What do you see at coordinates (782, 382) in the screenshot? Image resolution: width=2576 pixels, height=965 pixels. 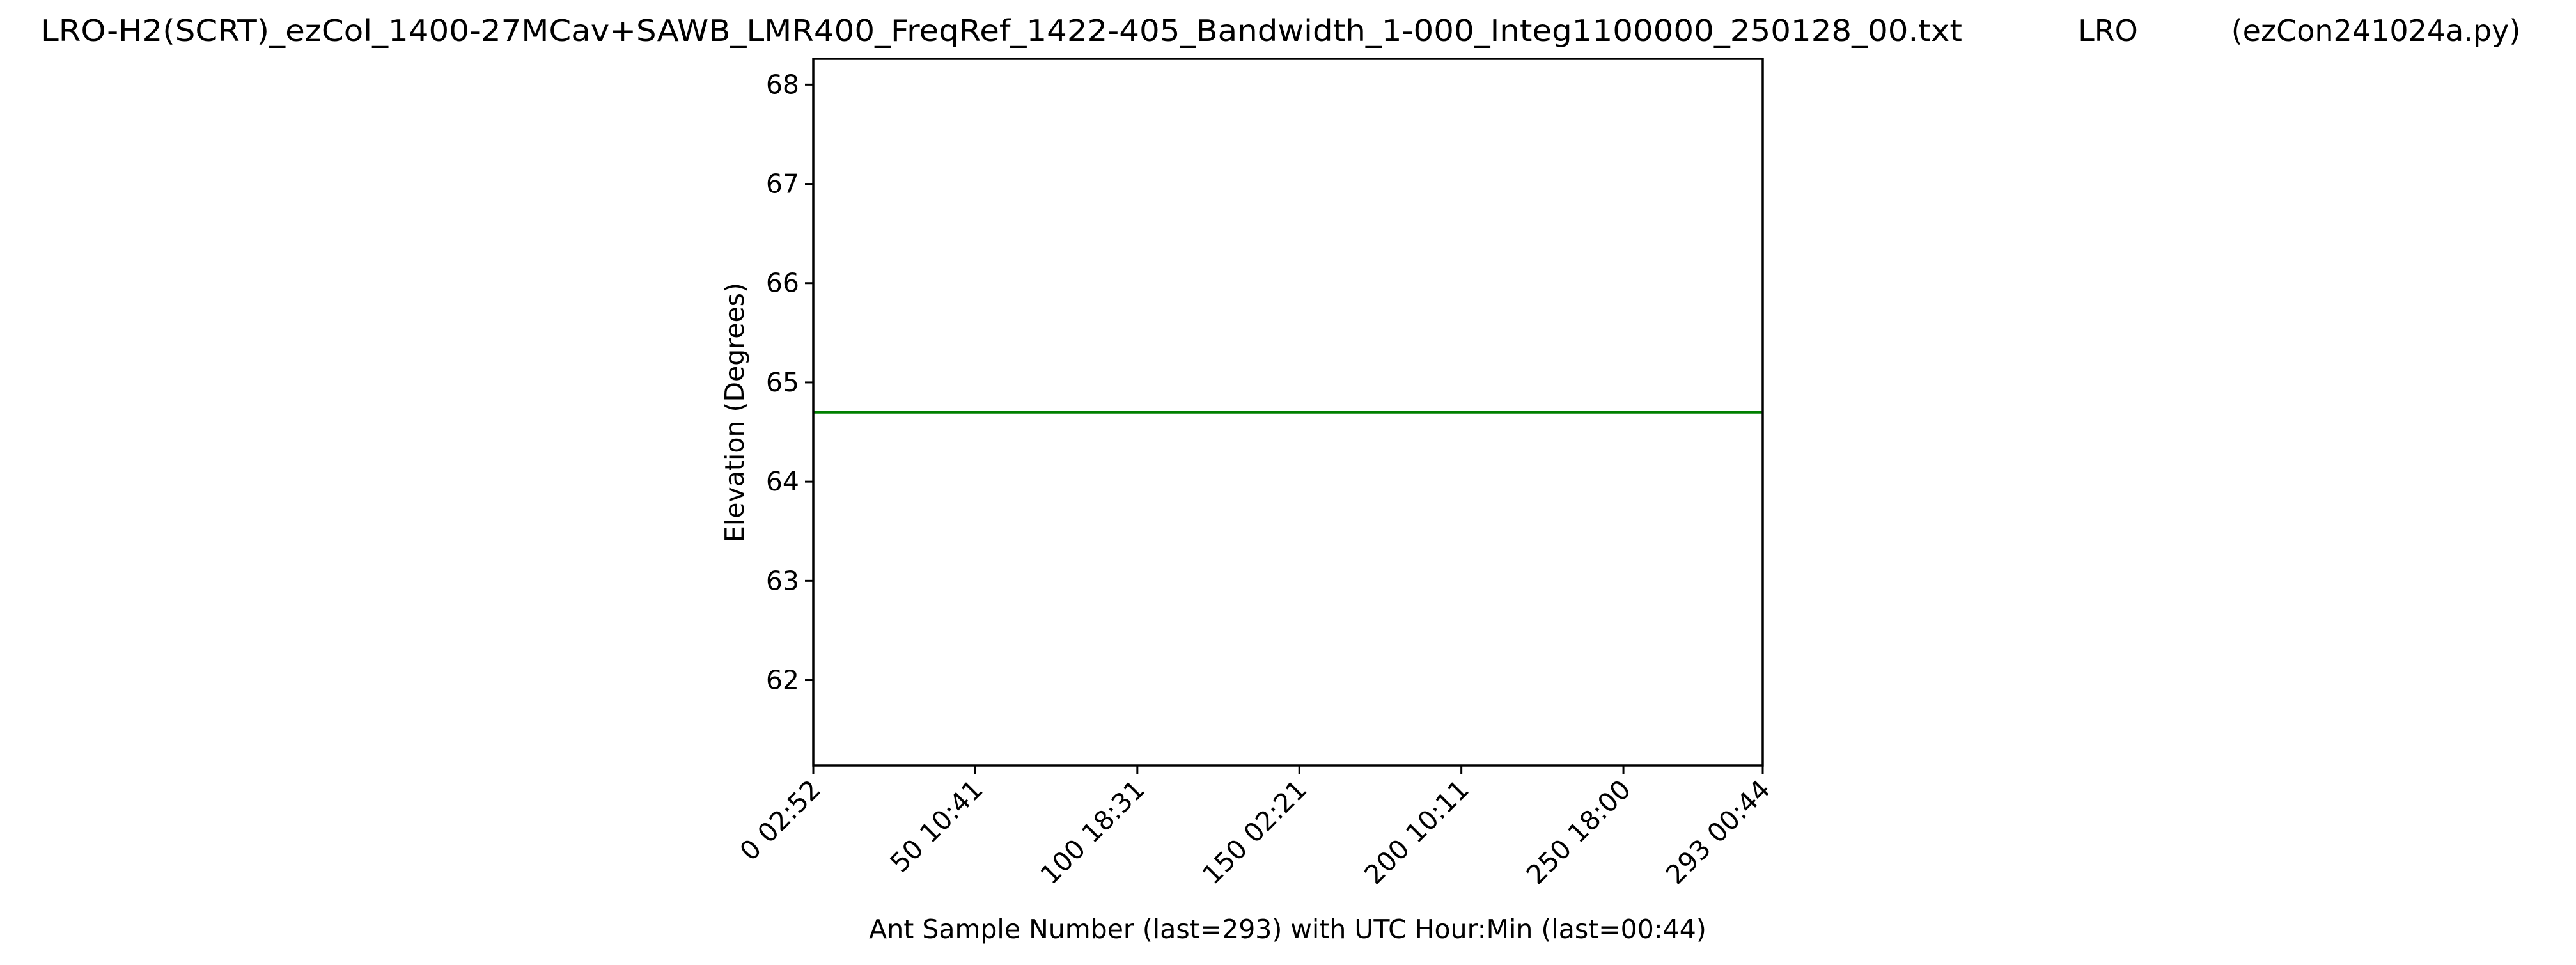 I see `y-tick-label: 65` at bounding box center [782, 382].